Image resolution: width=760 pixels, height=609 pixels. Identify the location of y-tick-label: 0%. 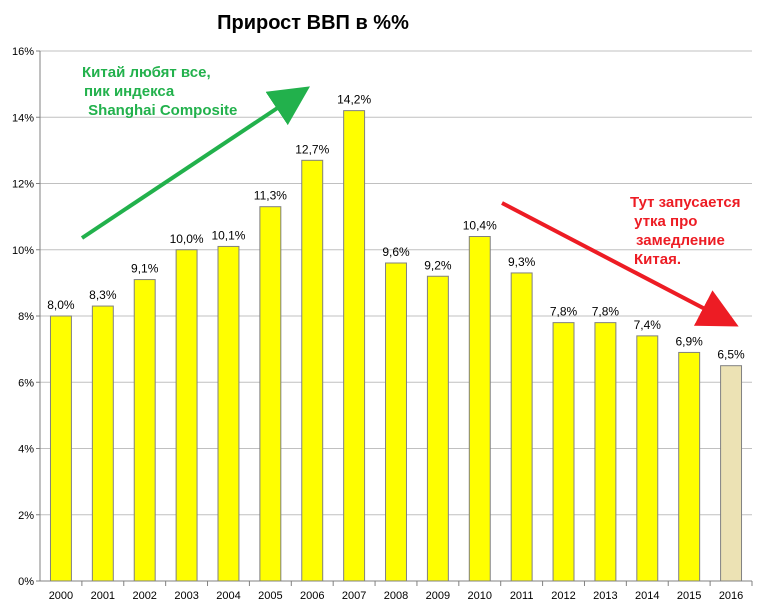
(26, 582).